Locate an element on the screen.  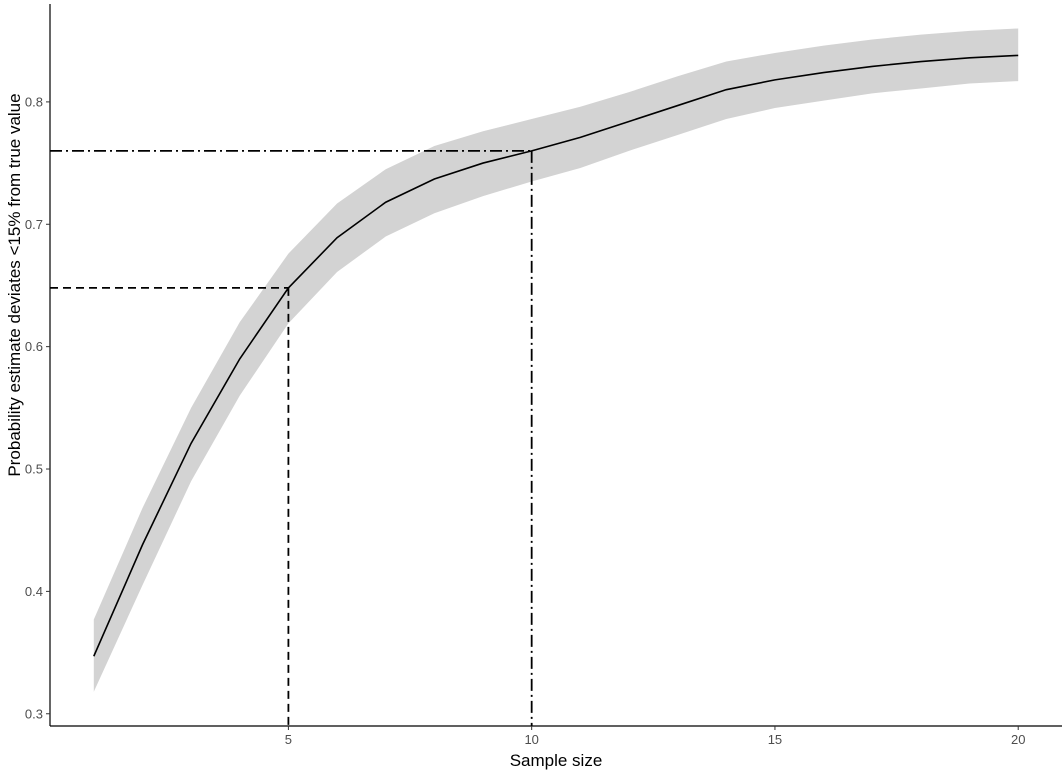
y-tick-label: 0.5 is located at coordinates (34, 469).